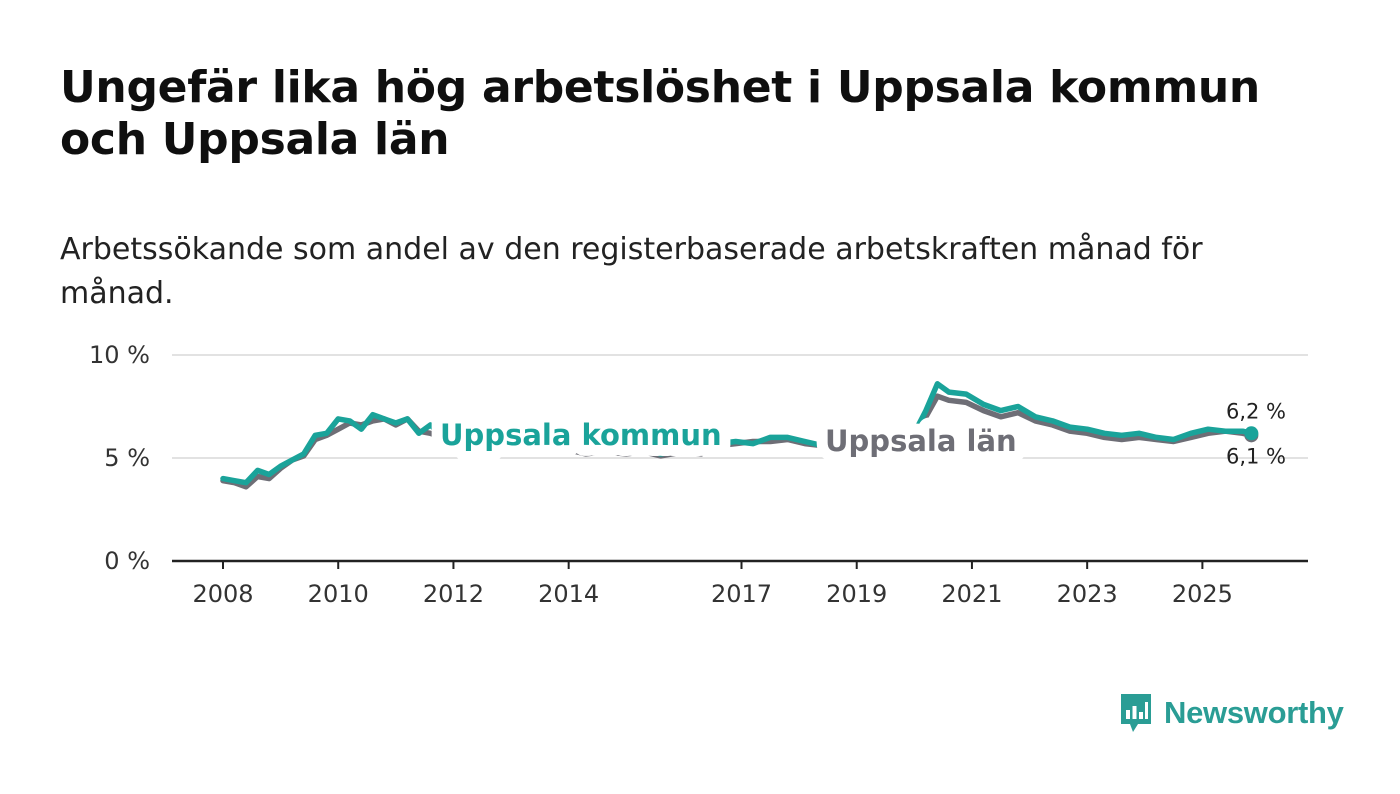 This screenshot has height=794, width=1400. Describe the element at coordinates (127, 458) in the screenshot. I see `y-tick-label: 5 %` at that location.